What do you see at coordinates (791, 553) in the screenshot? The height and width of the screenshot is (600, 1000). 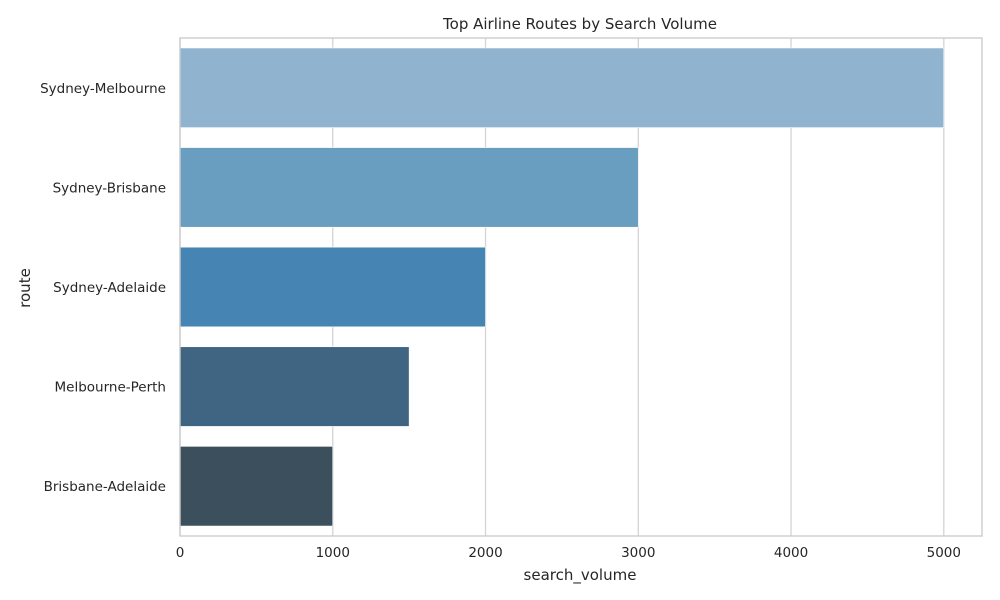 I see `x-tick-label: 4000` at bounding box center [791, 553].